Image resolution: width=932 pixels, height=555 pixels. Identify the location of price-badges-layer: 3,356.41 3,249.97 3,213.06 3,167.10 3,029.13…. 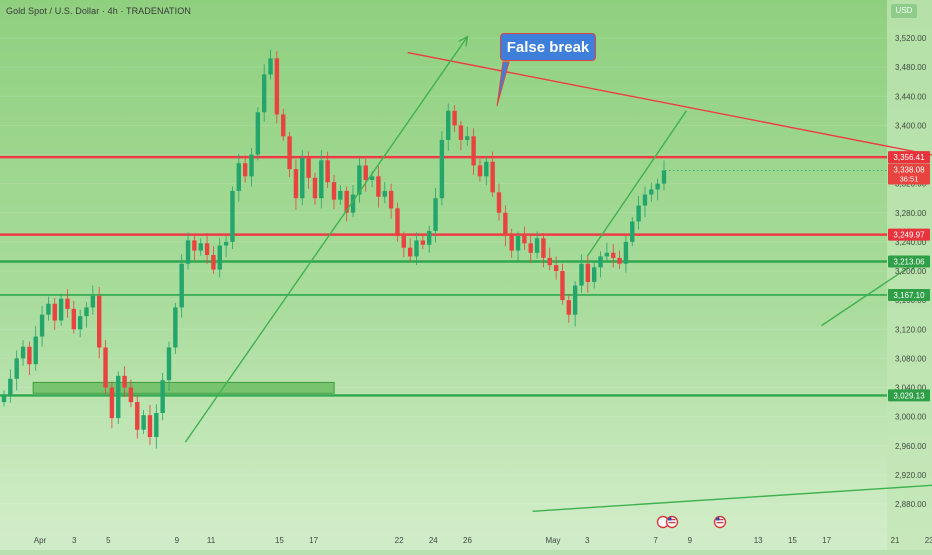
(909, 276).